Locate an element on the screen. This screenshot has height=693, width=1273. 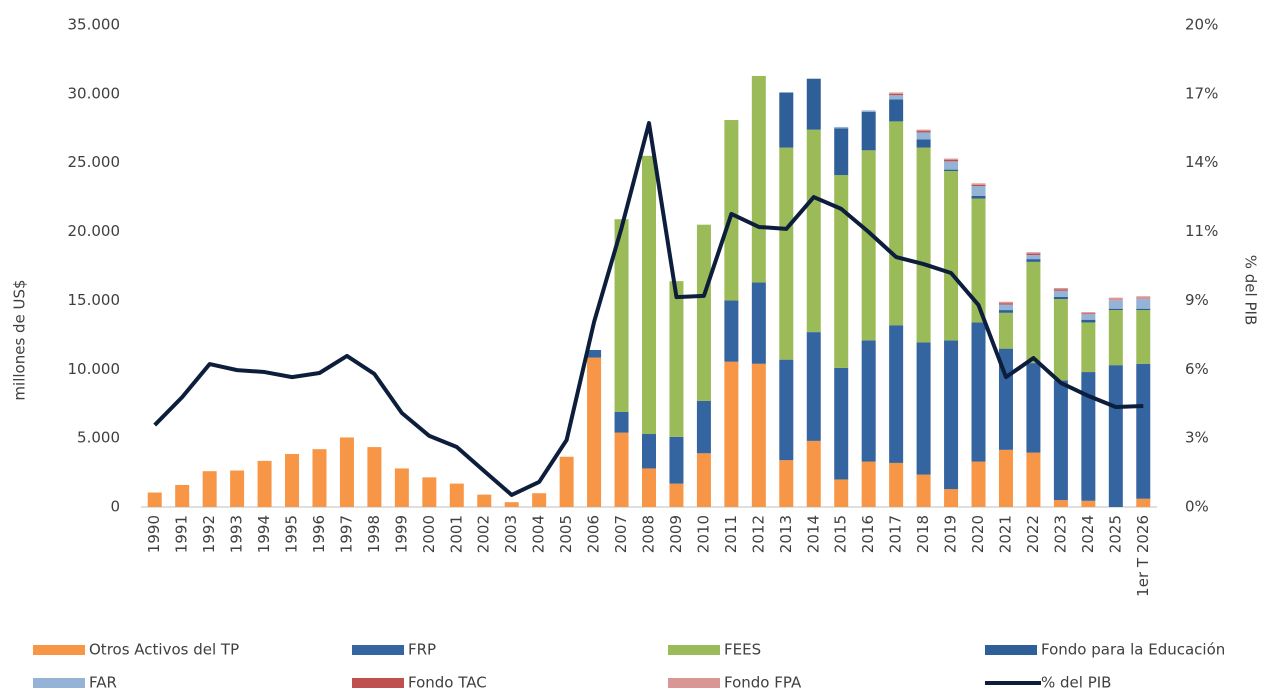
y-tick-label: 5.000 is located at coordinates (98, 438).